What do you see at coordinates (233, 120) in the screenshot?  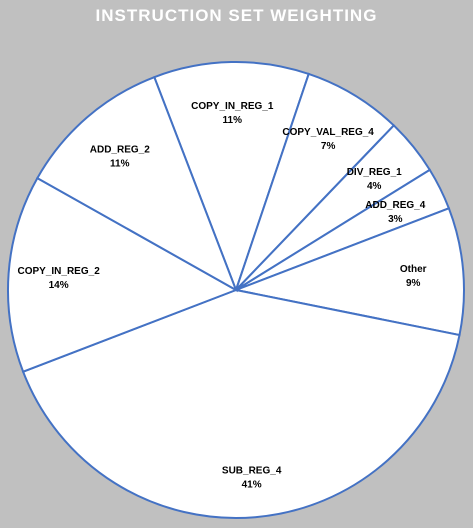 I see `slice-percent-0: 11%` at bounding box center [233, 120].